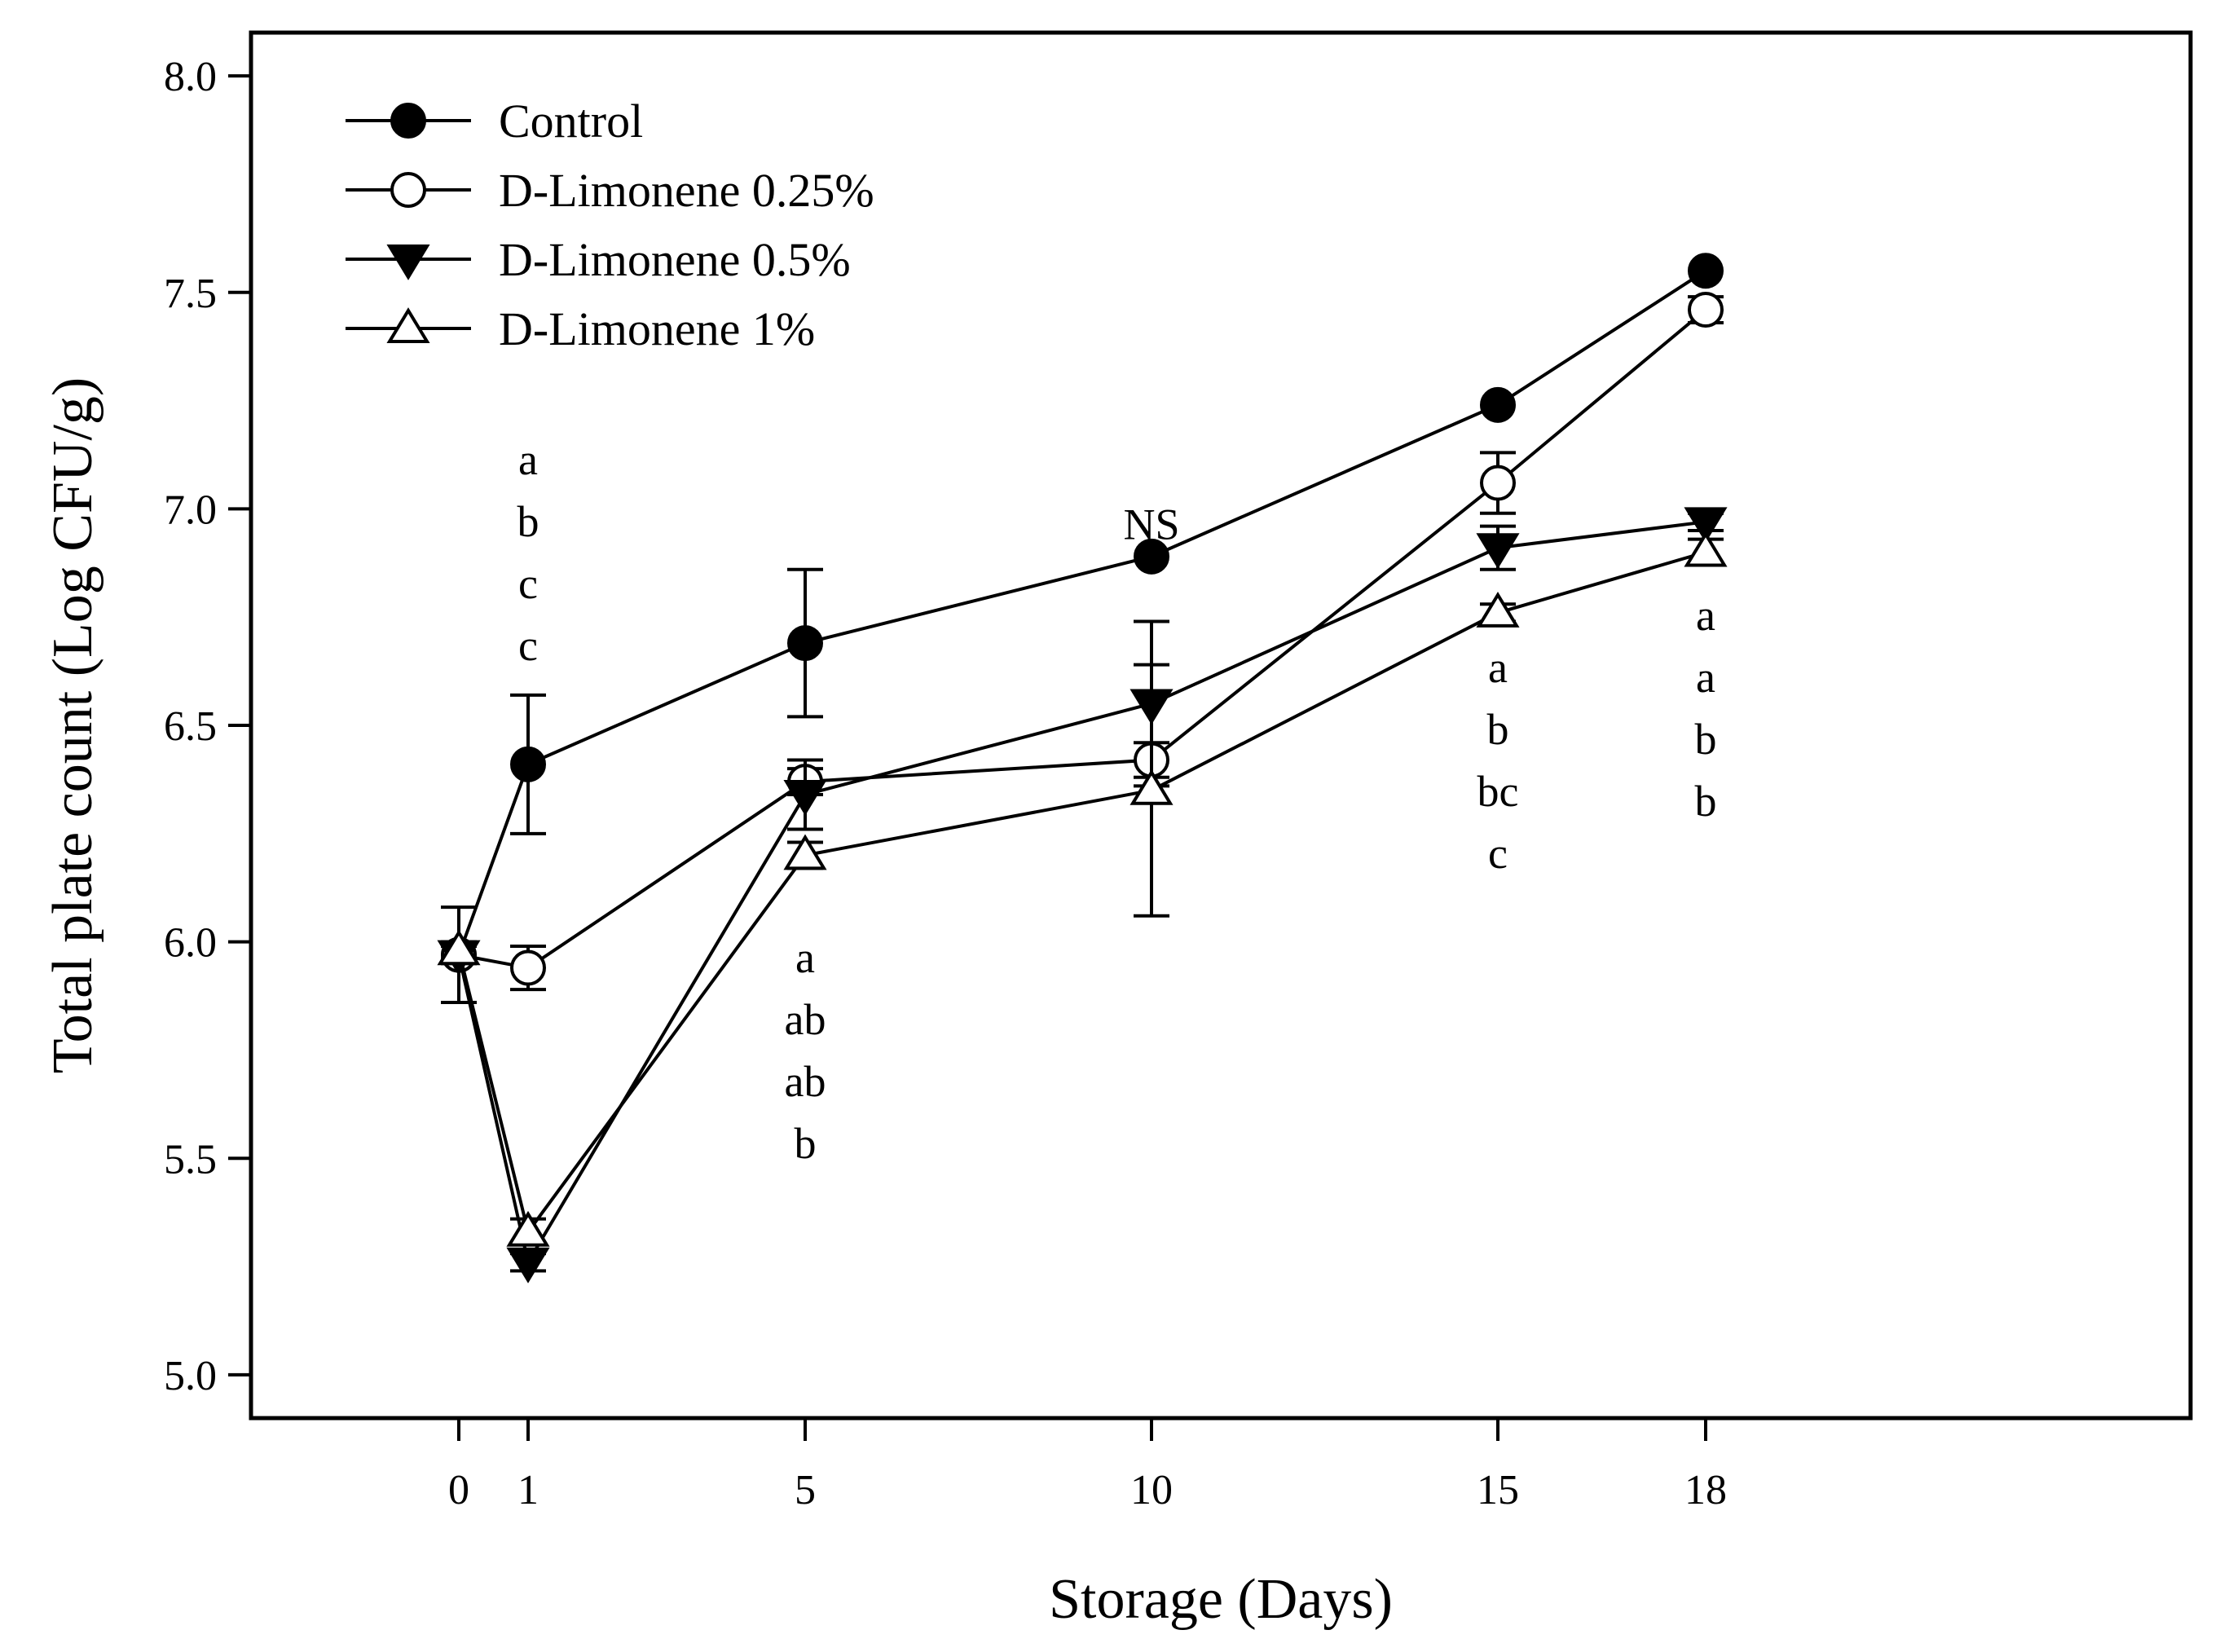 The image size is (2215, 1652). I want to click on legend-item-limonene-025: D-Limonene 0.25%, so click(610, 191).